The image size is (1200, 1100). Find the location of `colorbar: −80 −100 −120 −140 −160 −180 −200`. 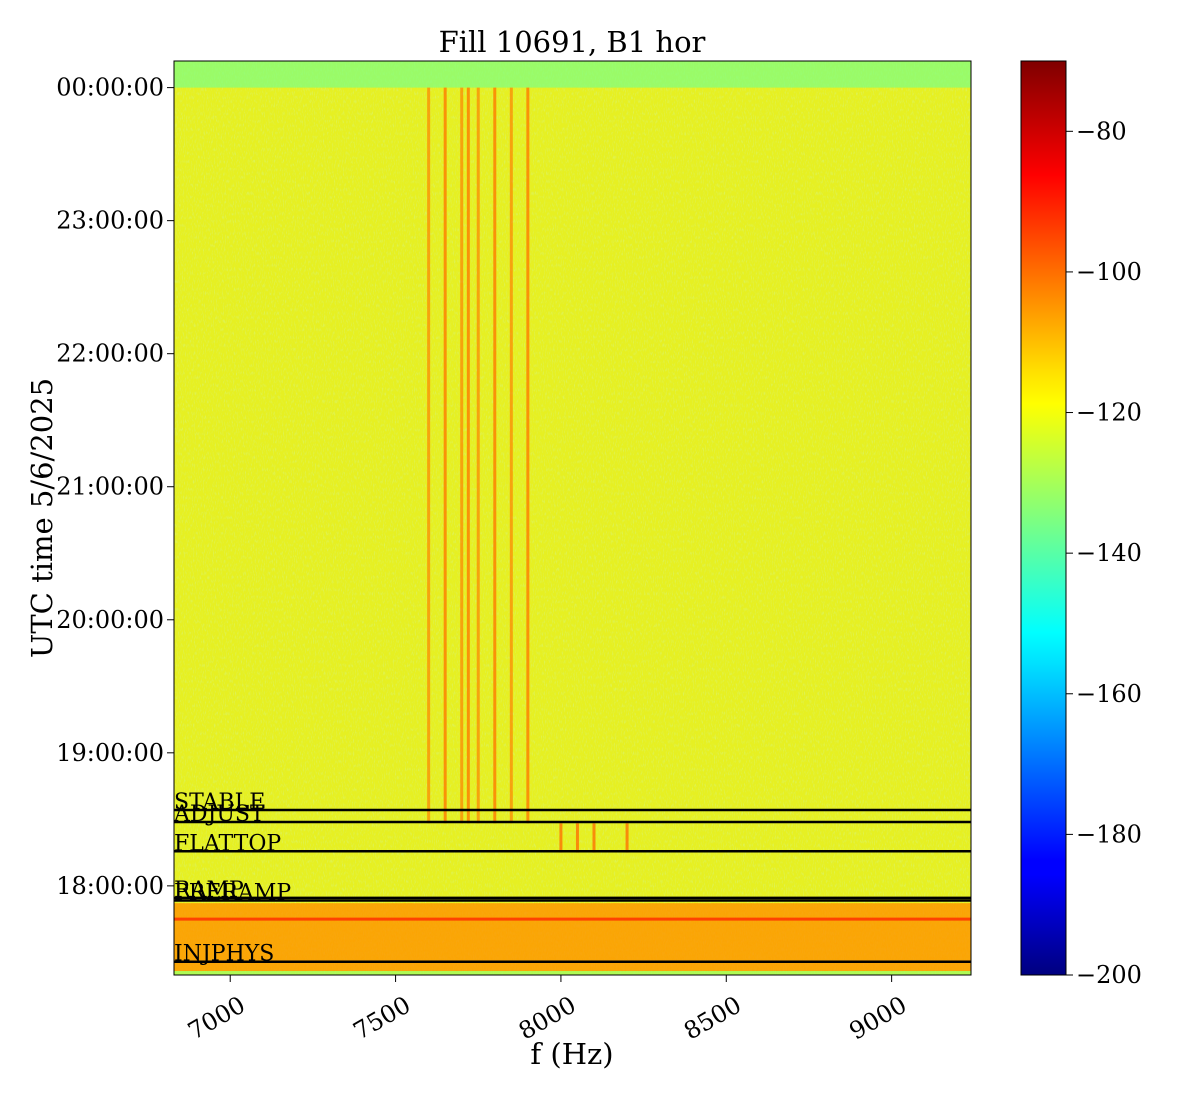

colorbar: −80 −100 −120 −140 −160 −180 −200 is located at coordinates (1081, 524).